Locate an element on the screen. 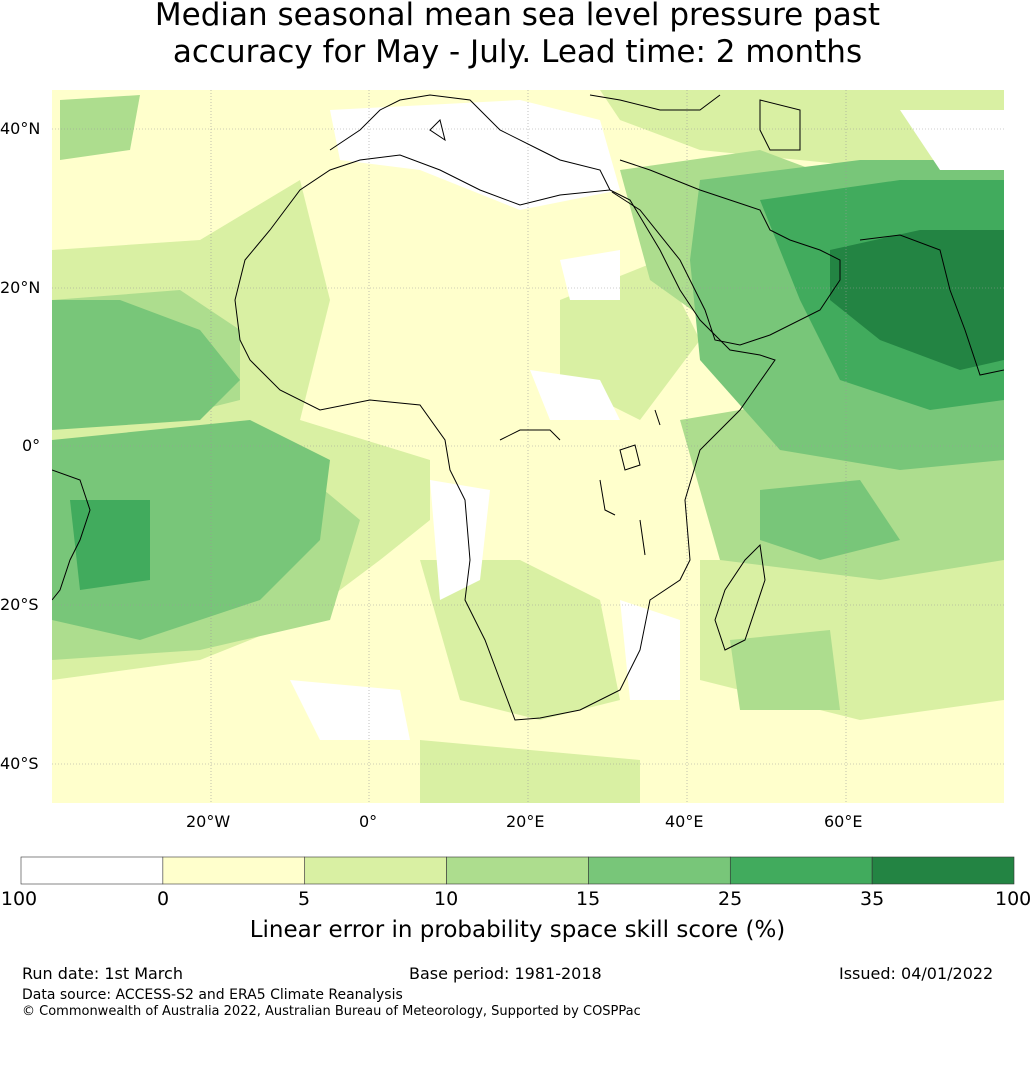 The width and height of the screenshot is (1035, 1065). colorbar-tick-label: 0 is located at coordinates (163, 899).